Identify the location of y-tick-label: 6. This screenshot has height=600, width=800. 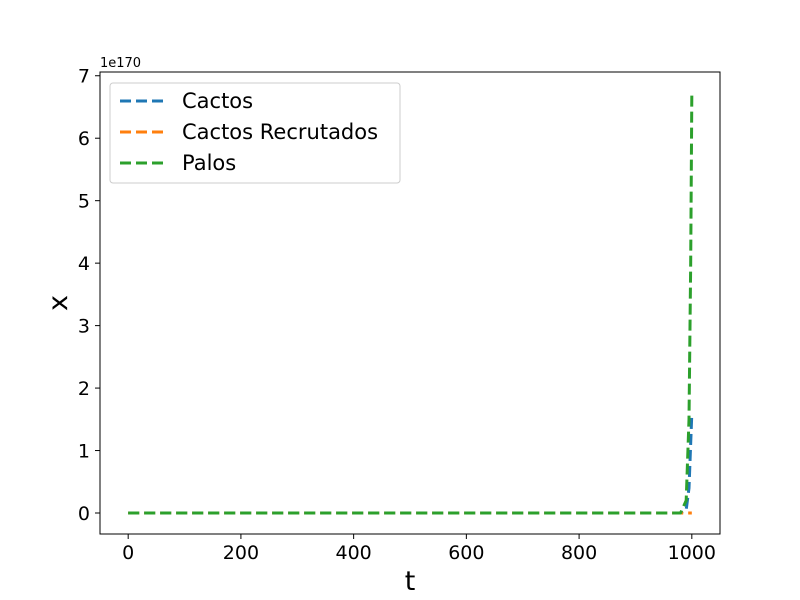
(84, 139).